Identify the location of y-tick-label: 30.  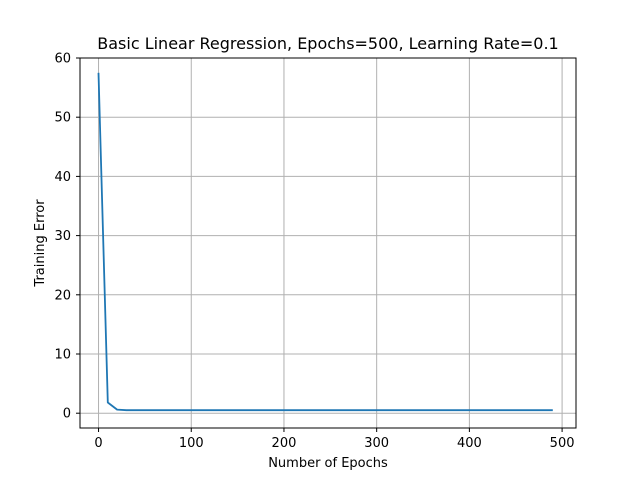
(62, 236).